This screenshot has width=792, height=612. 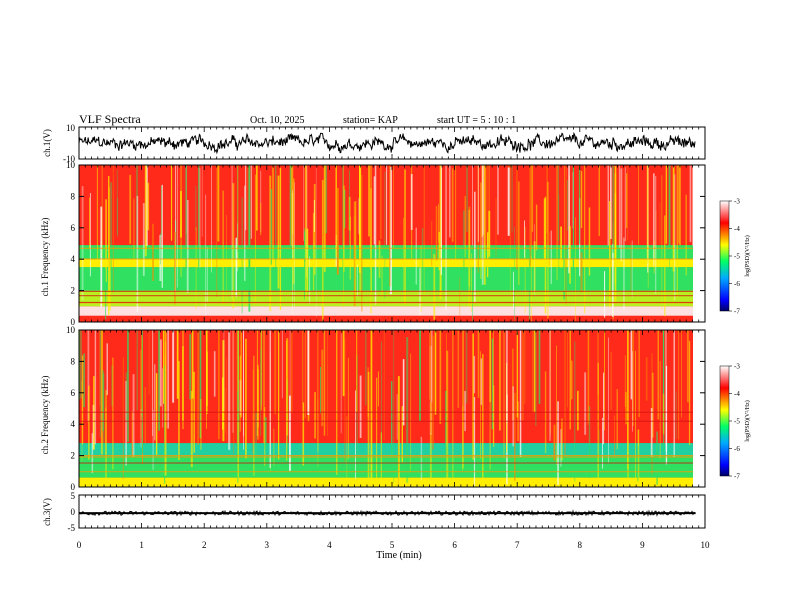 What do you see at coordinates (734, 257) in the screenshot?
I see `colorbar-1-ticks: -3 -4 -5 -6 -7` at bounding box center [734, 257].